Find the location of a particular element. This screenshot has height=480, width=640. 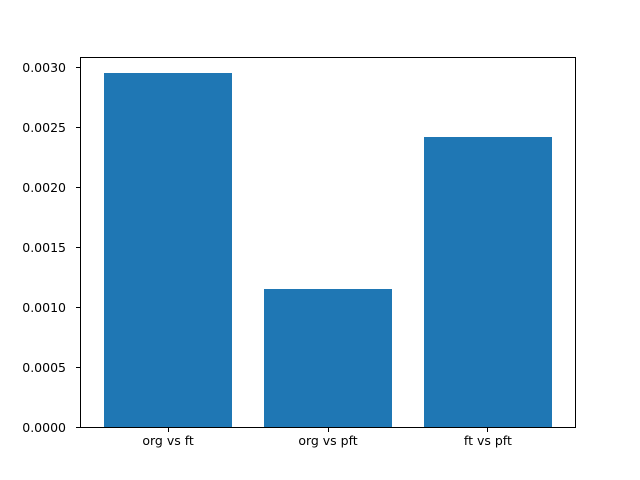

y-tick-label: 0.0010 is located at coordinates (44, 307).